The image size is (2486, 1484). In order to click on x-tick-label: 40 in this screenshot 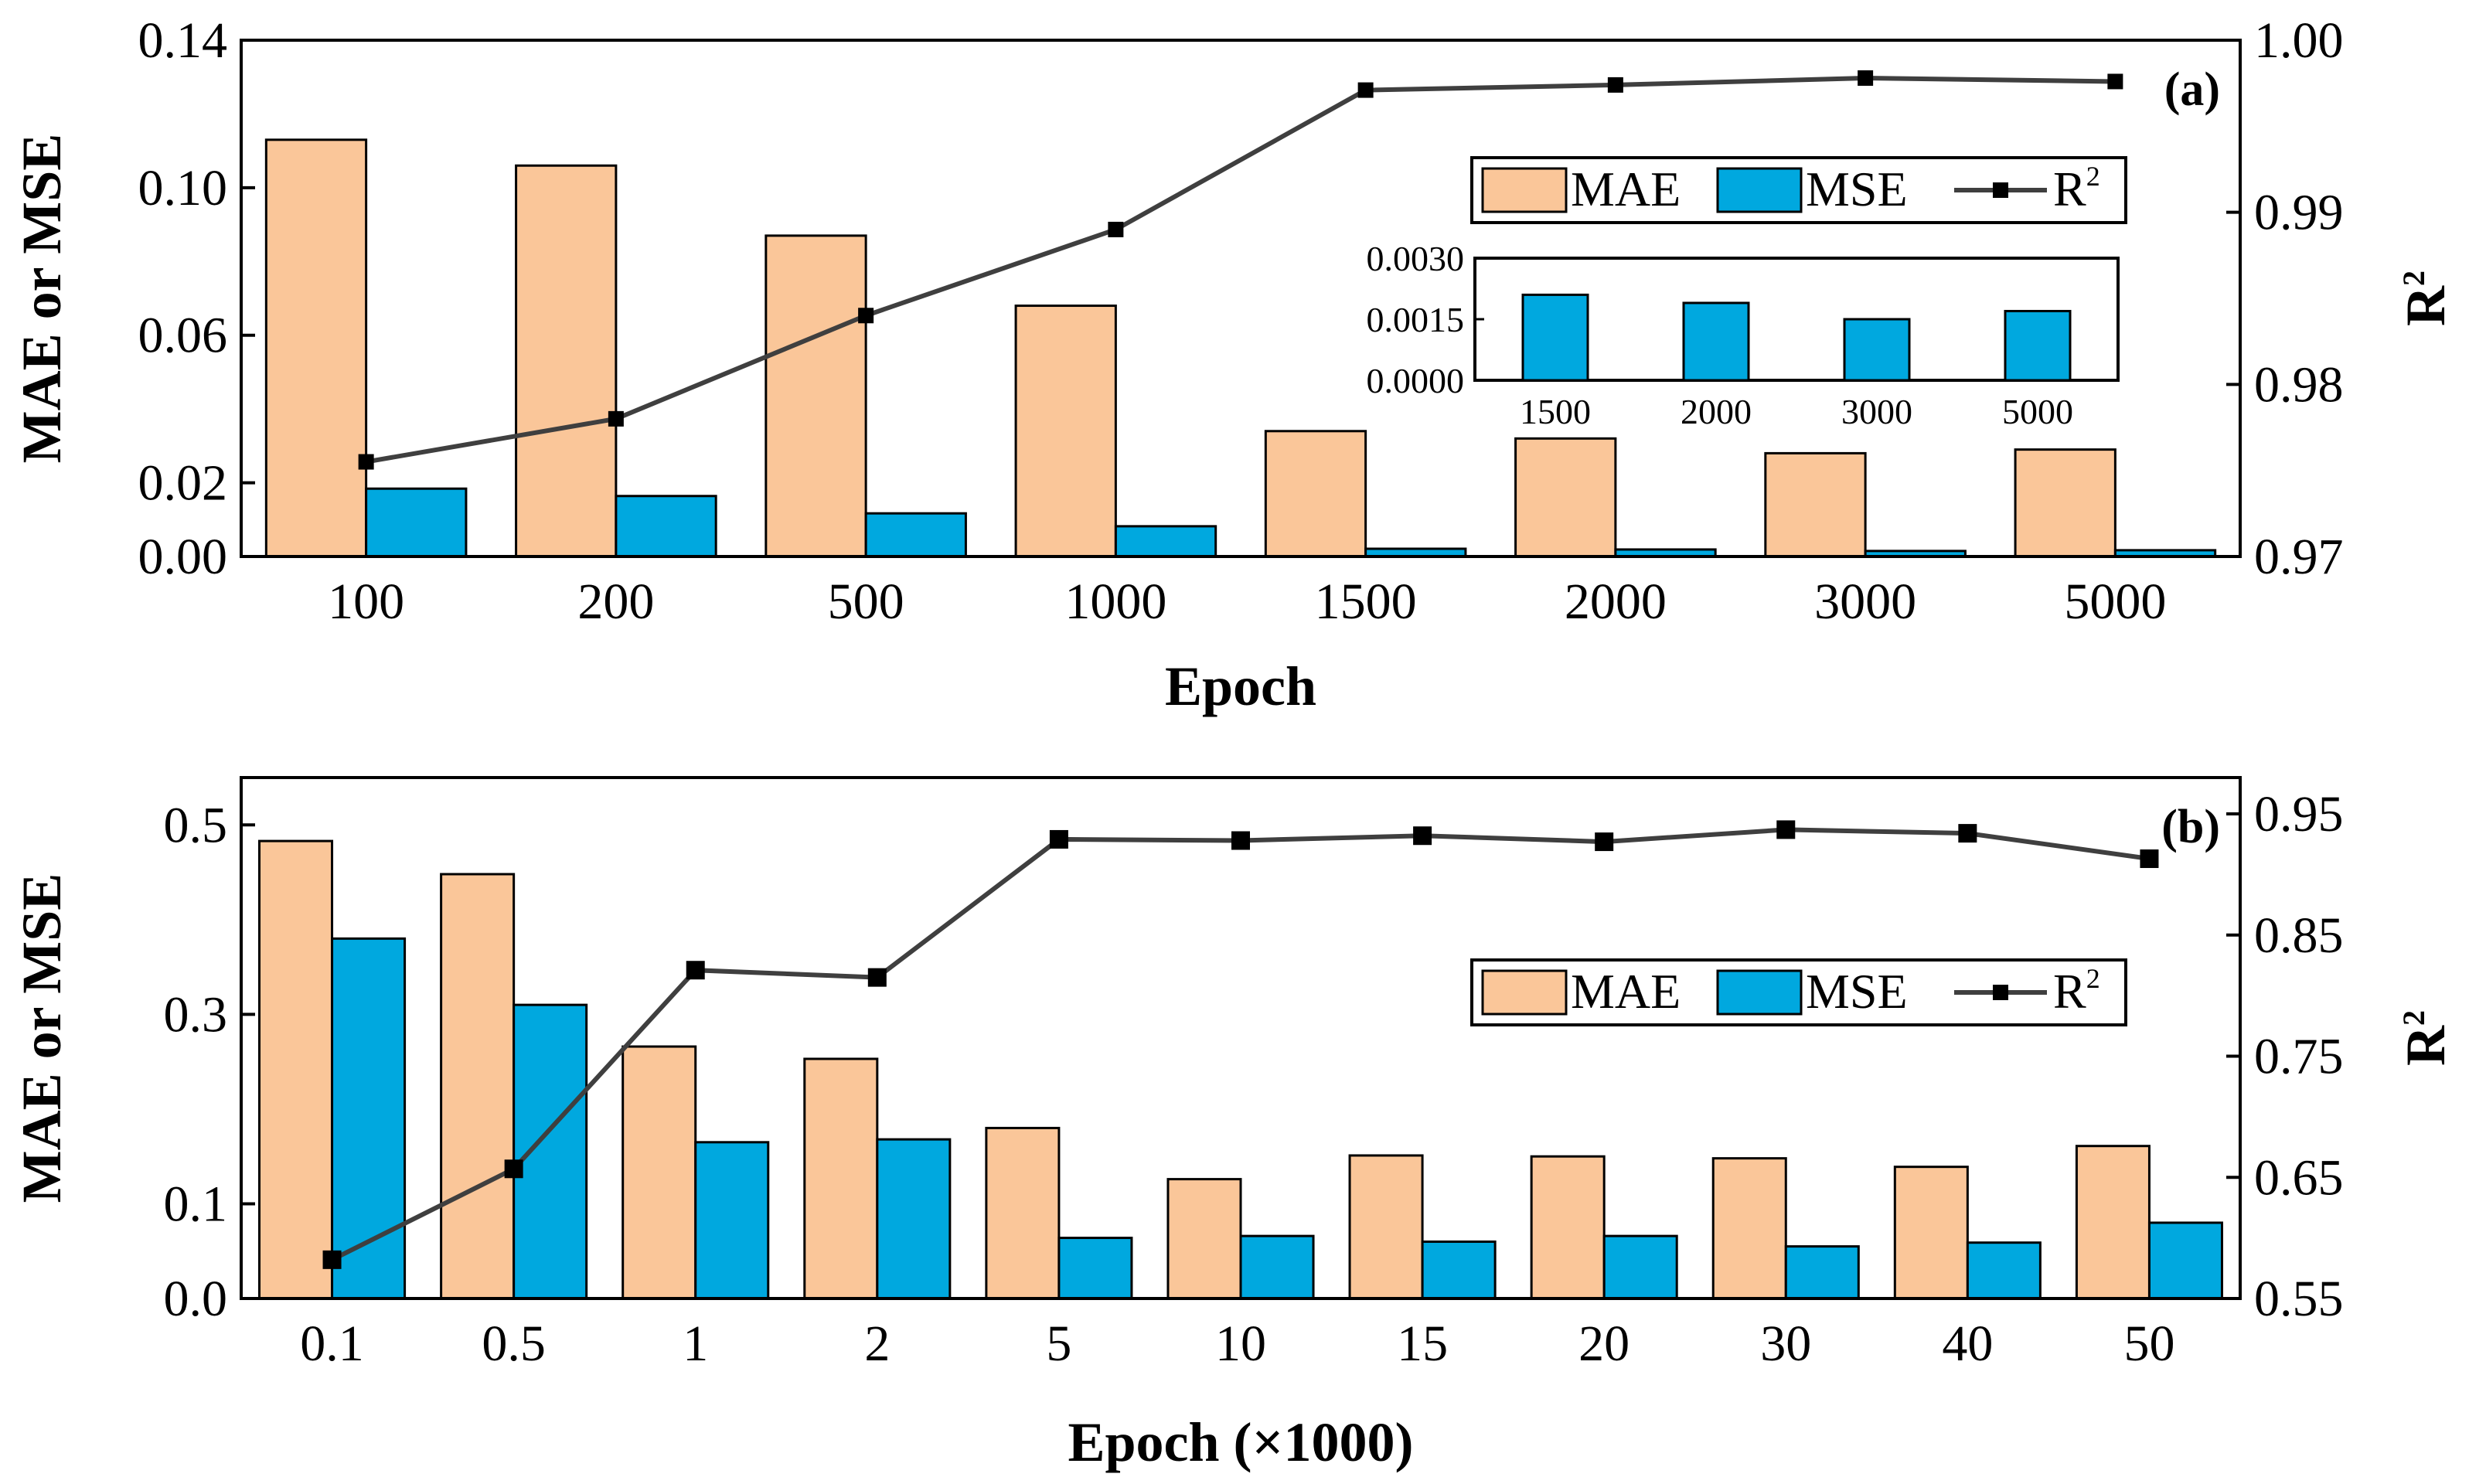, I will do `click(1967, 1344)`.